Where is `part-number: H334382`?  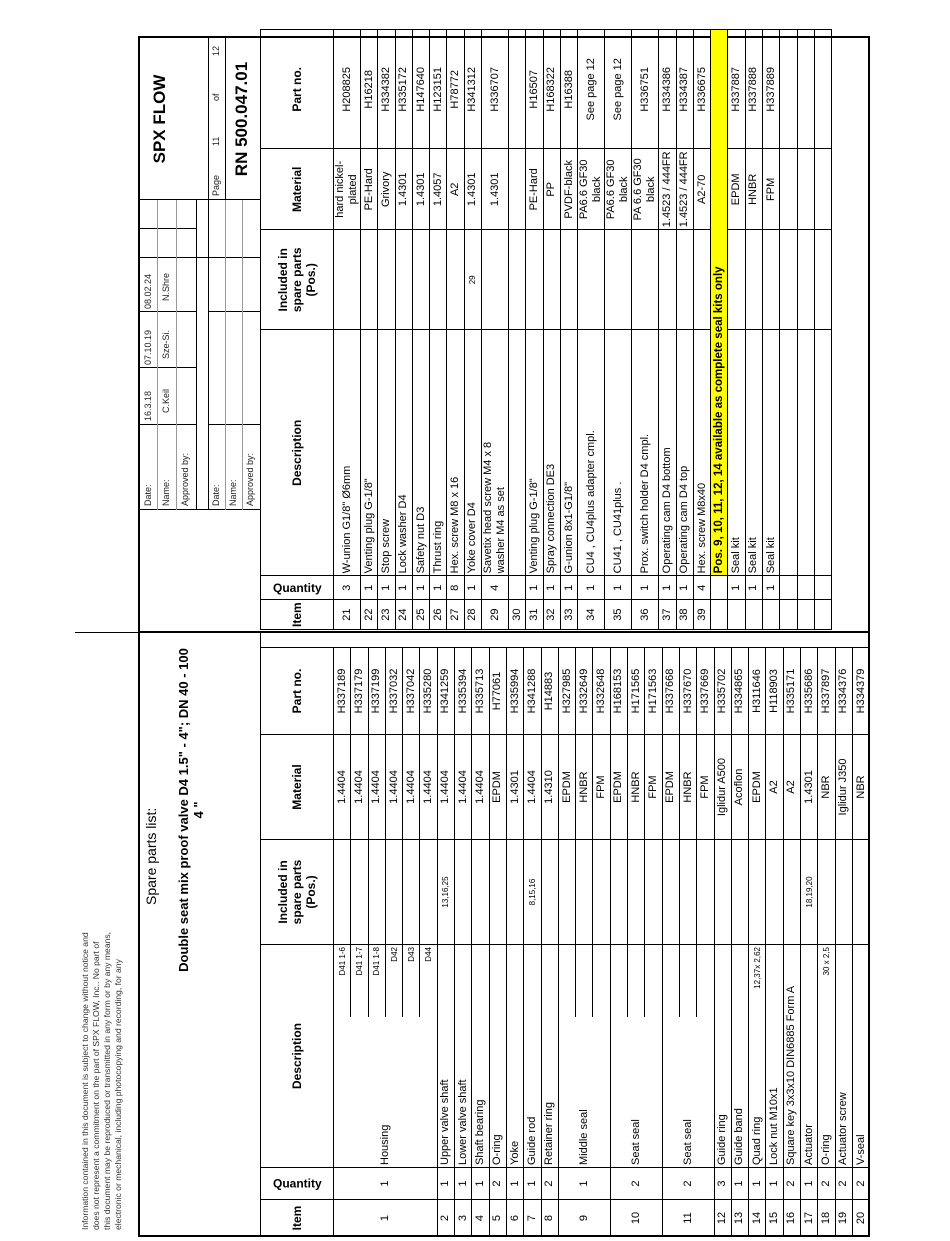
part-number: H334382 is located at coordinates (386, 89).